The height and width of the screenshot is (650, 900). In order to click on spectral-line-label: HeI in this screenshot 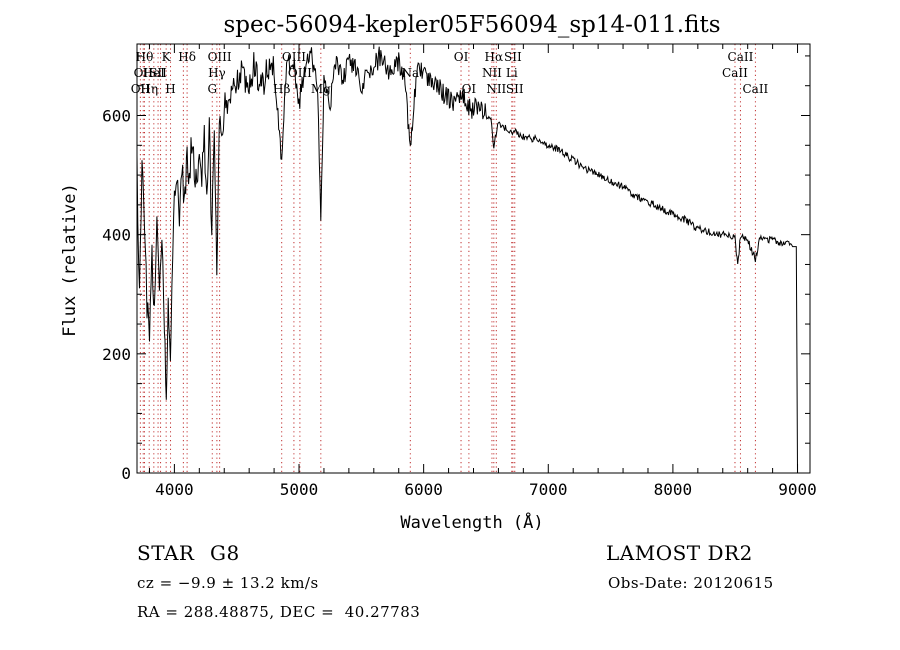, I will do `click(154, 73)`.